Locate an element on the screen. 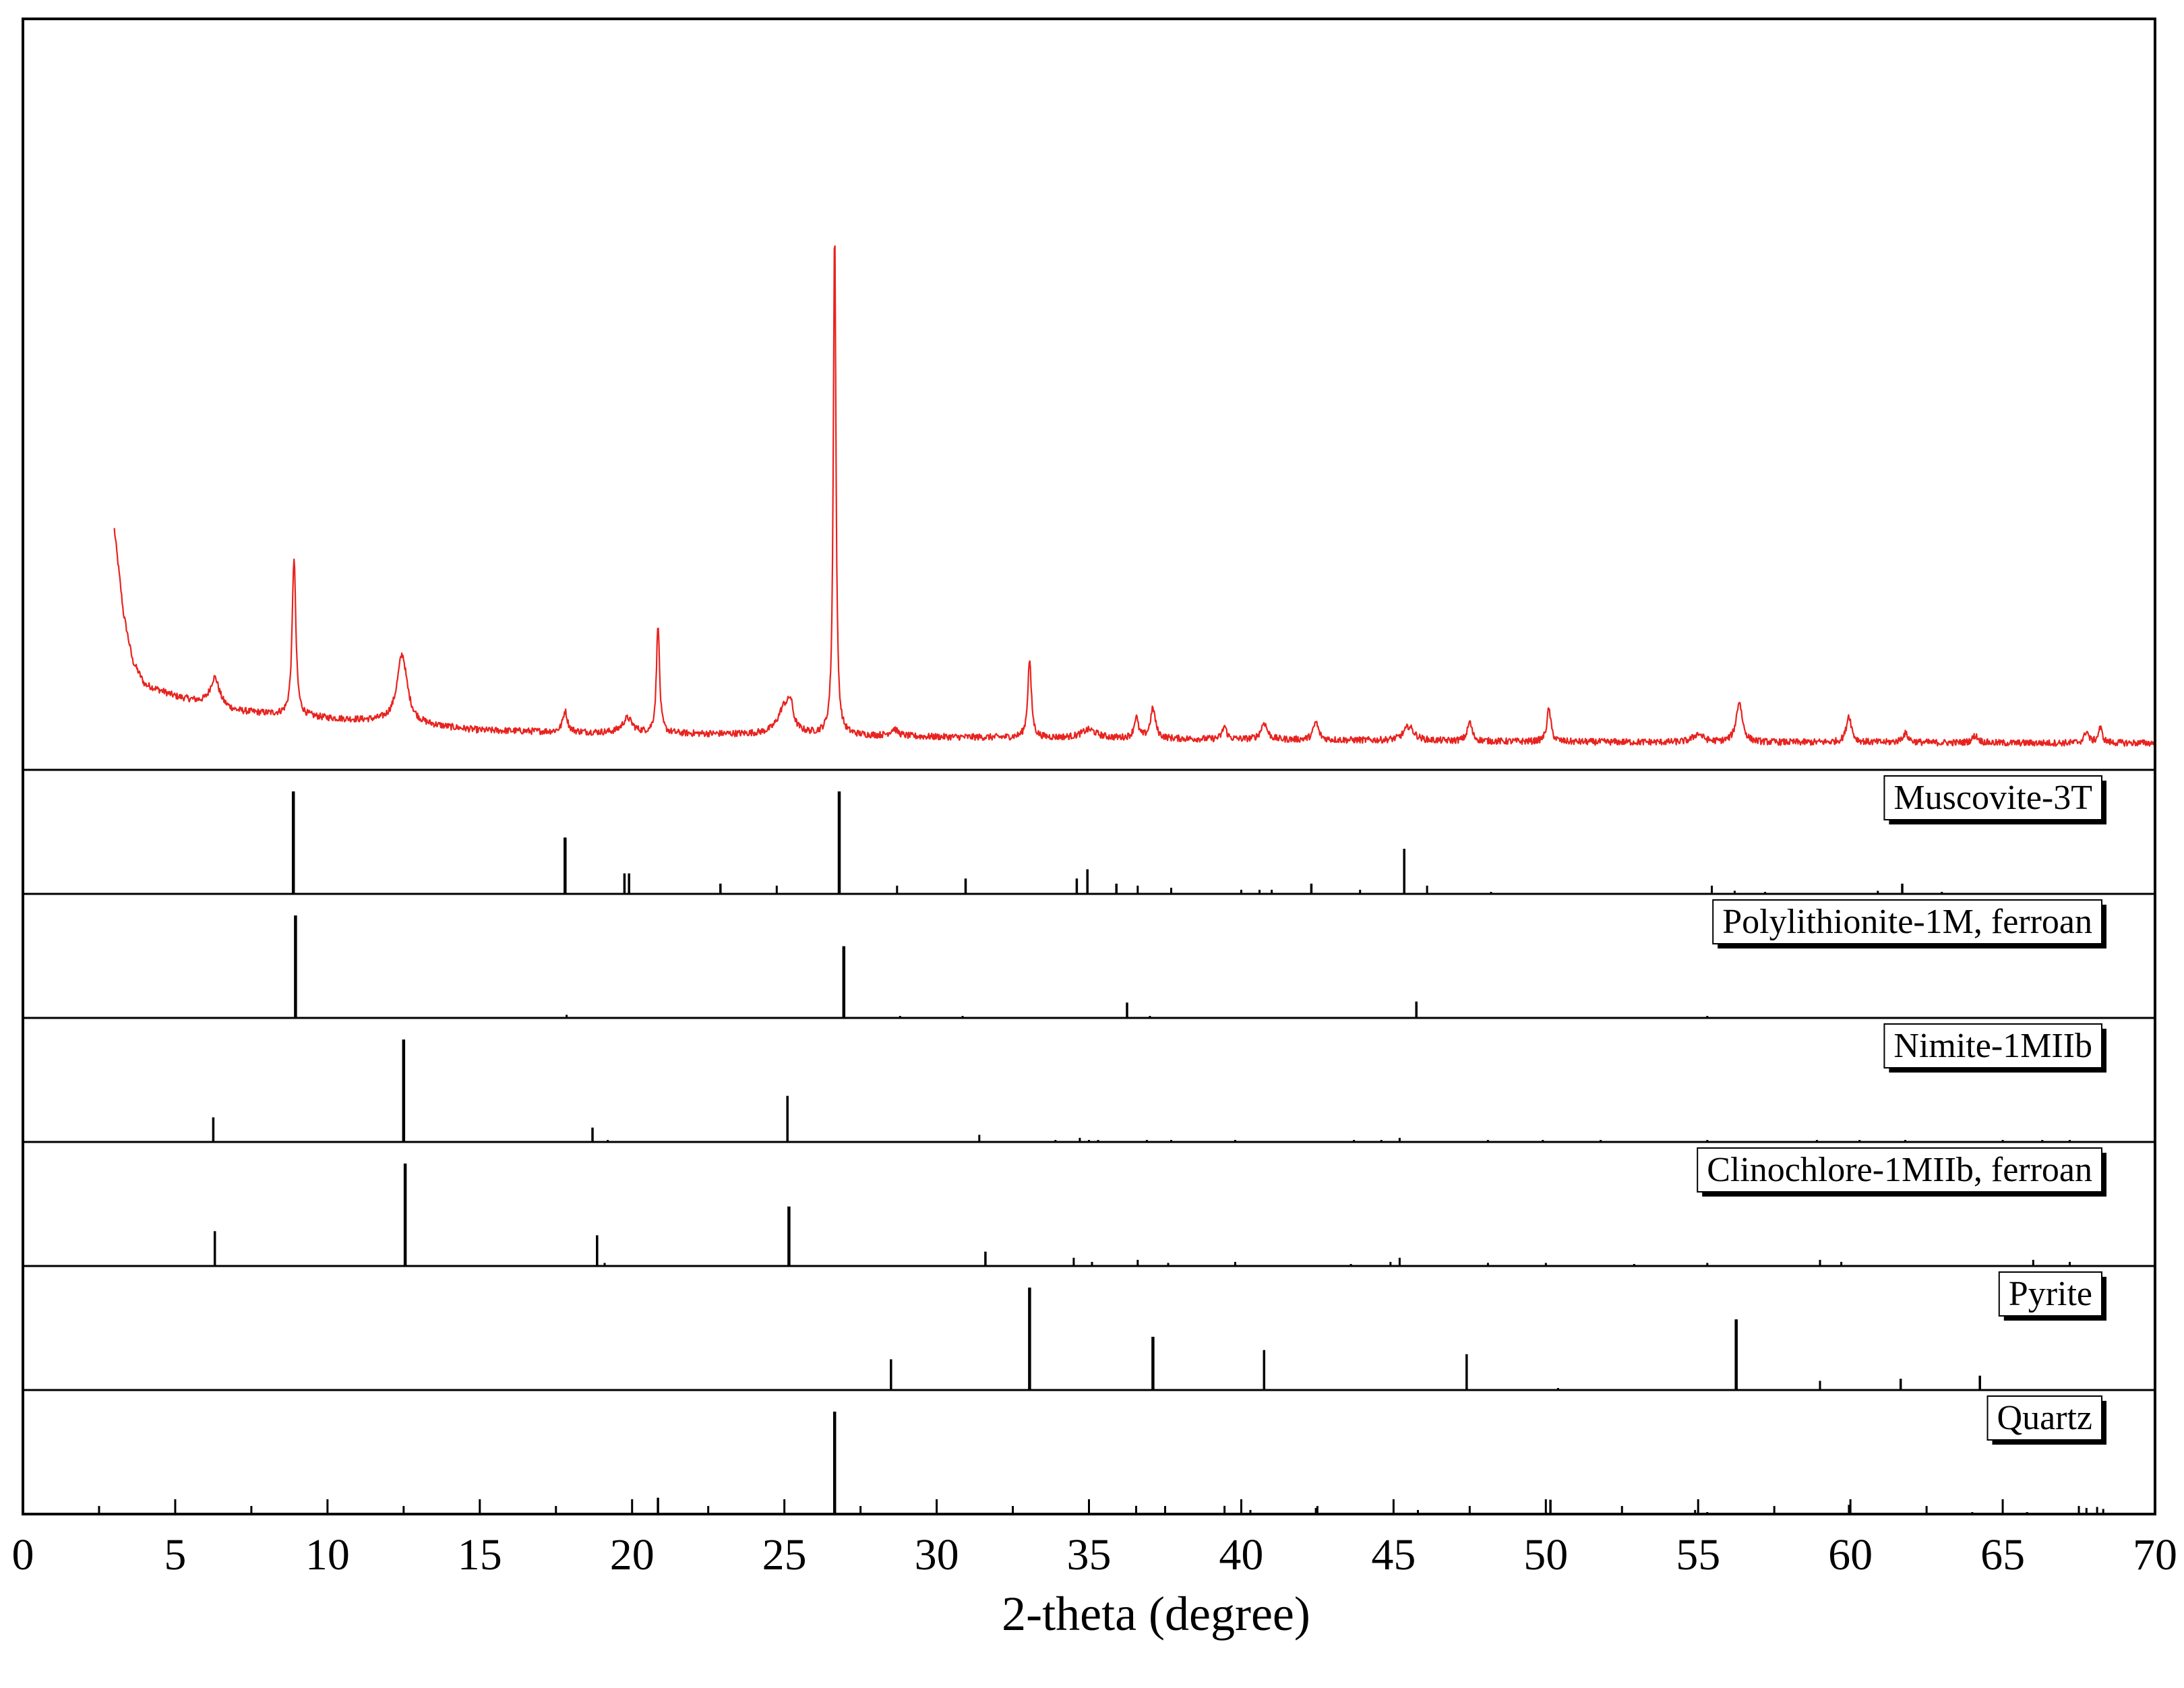 This screenshot has height=1688, width=2184. x-axis-title: 2-theta (degree) is located at coordinates (1156, 1614).